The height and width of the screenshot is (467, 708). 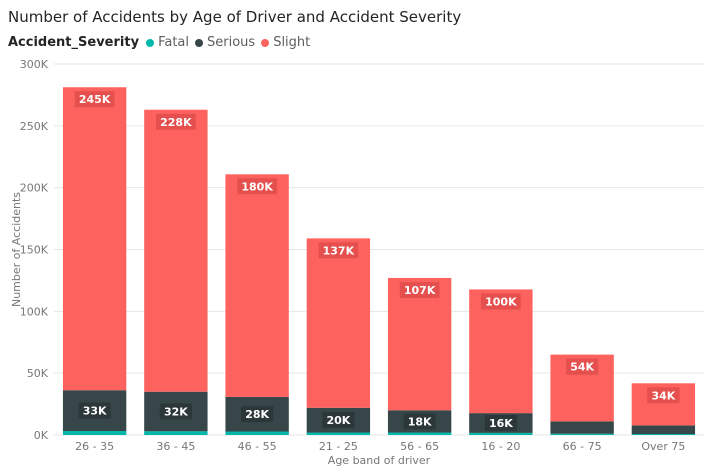 What do you see at coordinates (265, 42) in the screenshot?
I see `legend-marker-slight` at bounding box center [265, 42].